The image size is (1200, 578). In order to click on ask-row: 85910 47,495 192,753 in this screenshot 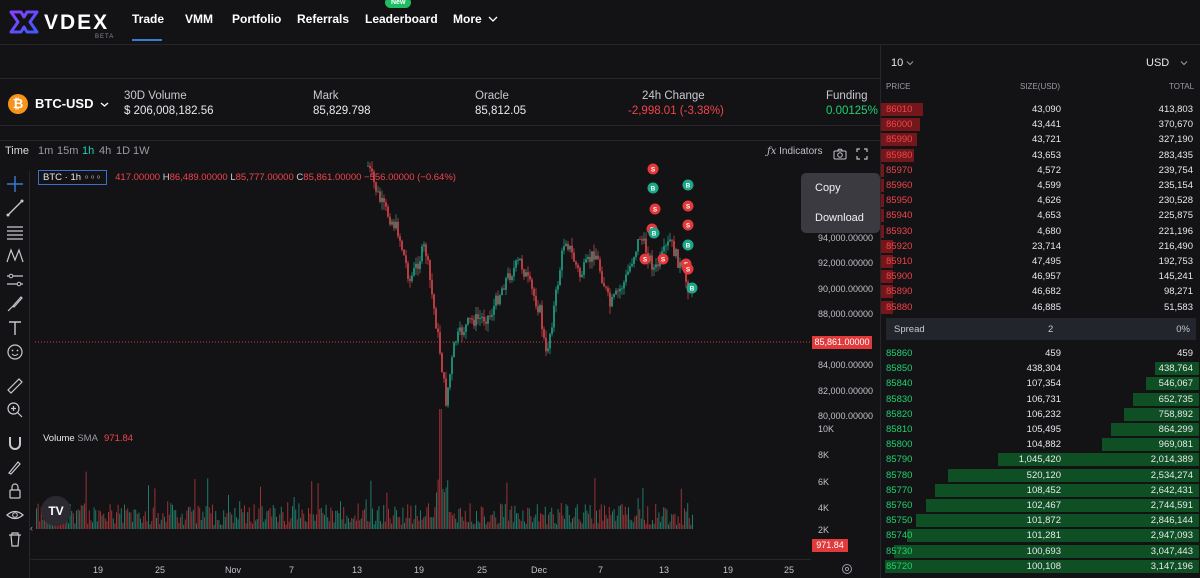, I will do `click(1040, 261)`.